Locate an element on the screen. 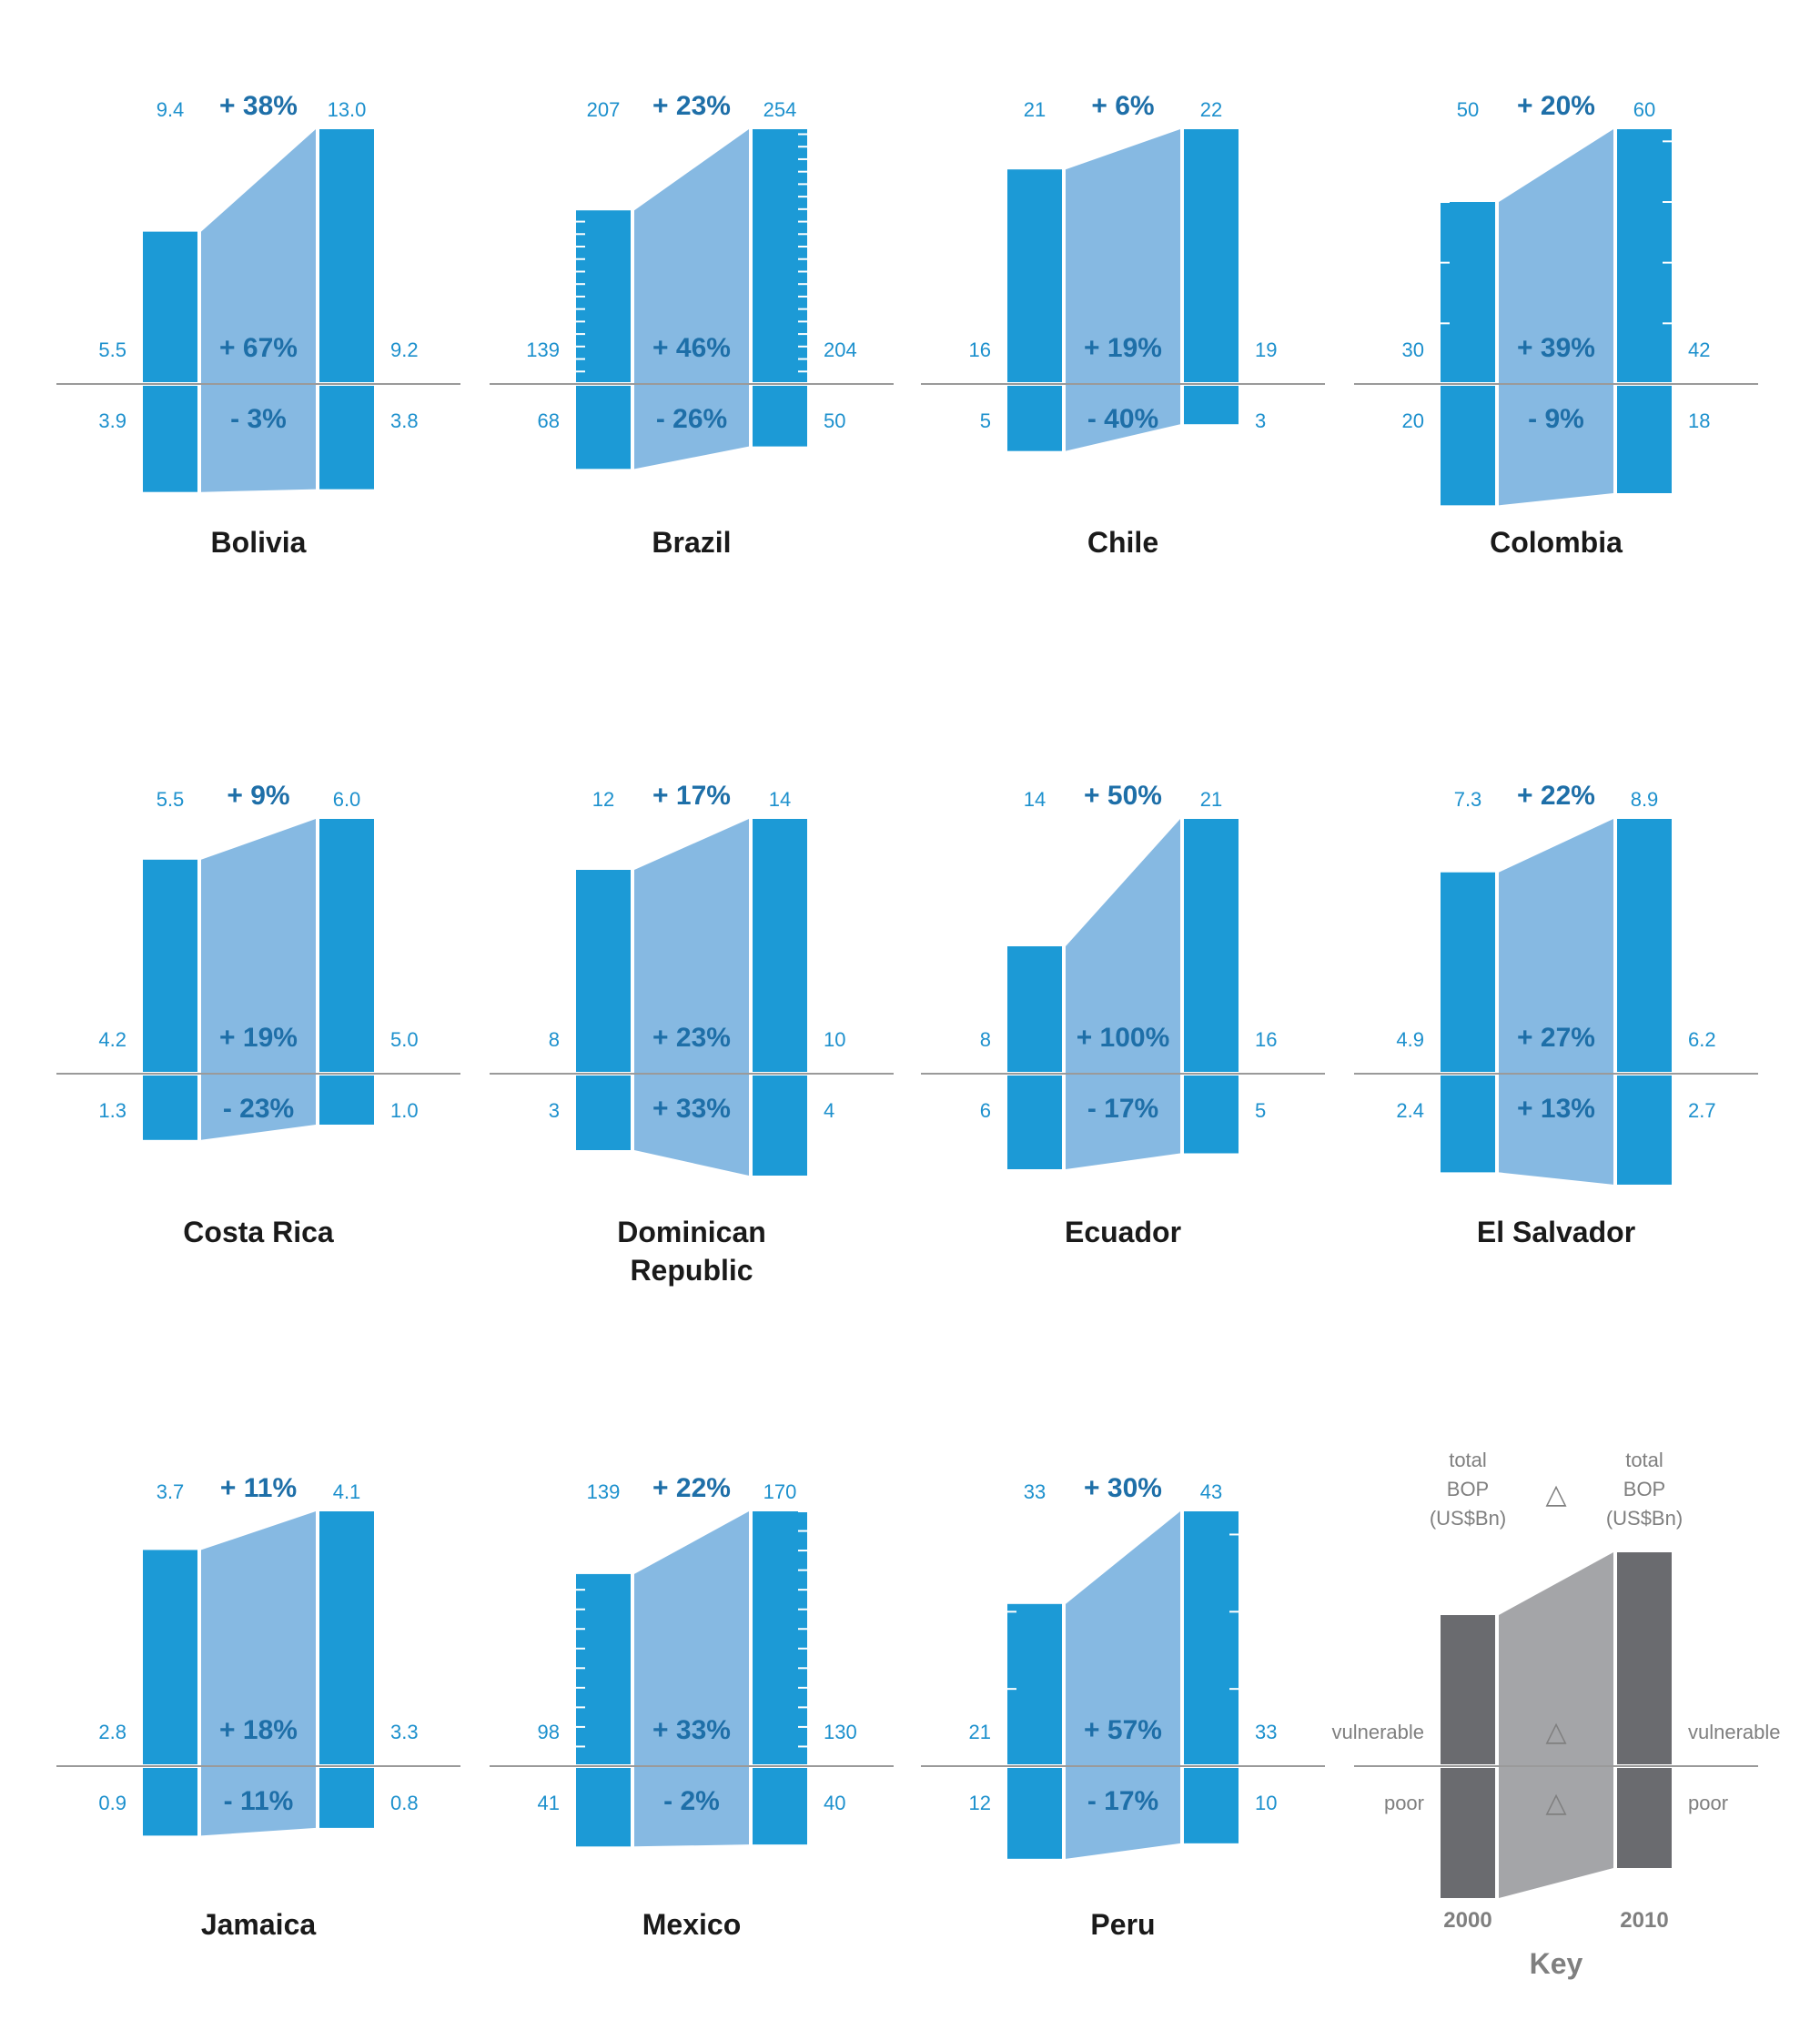 This screenshot has width=1820, height=2030. poor-change-label: - 26% is located at coordinates (691, 419).